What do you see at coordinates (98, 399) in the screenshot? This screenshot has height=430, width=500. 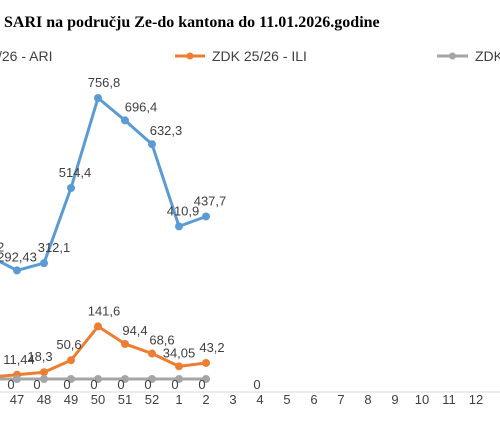 I see `x-tick-label: 50` at bounding box center [98, 399].